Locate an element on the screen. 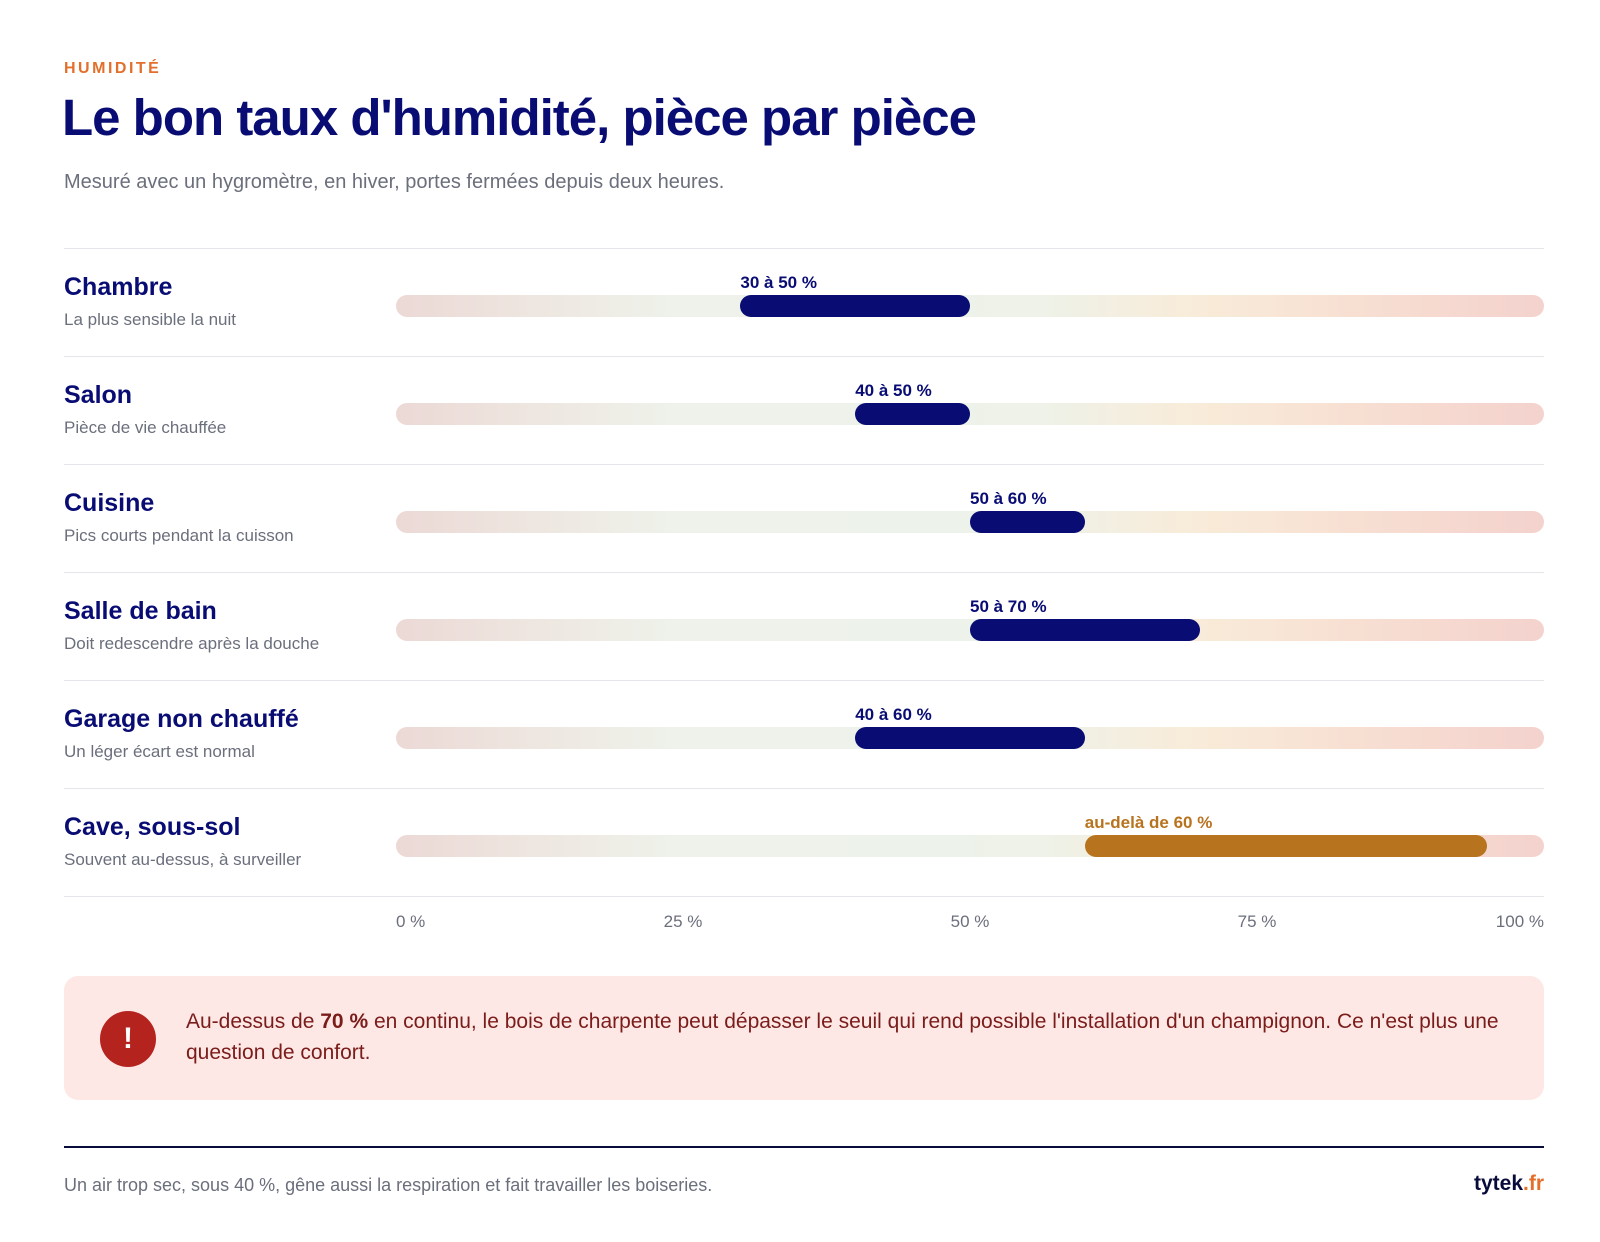 The height and width of the screenshot is (1242, 1600). brand-logo: tytek.fr is located at coordinates (1509, 1184).